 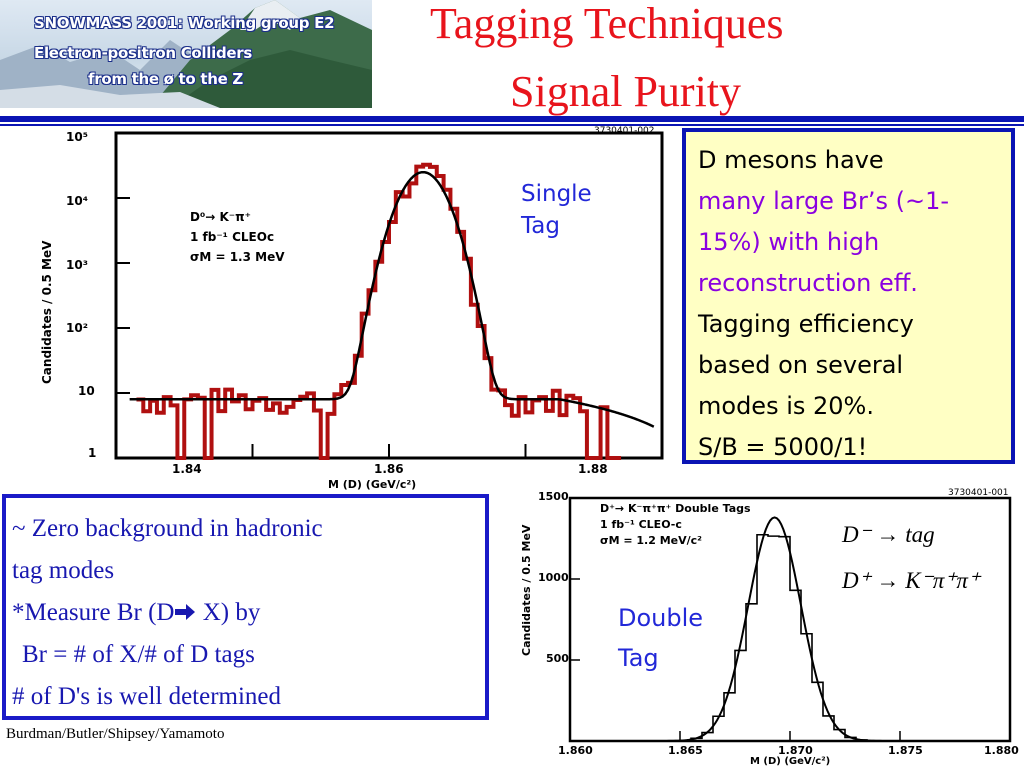 I want to click on banner-line-1: SNOWMASS 2001: Working group E2, so click(x=184, y=23).